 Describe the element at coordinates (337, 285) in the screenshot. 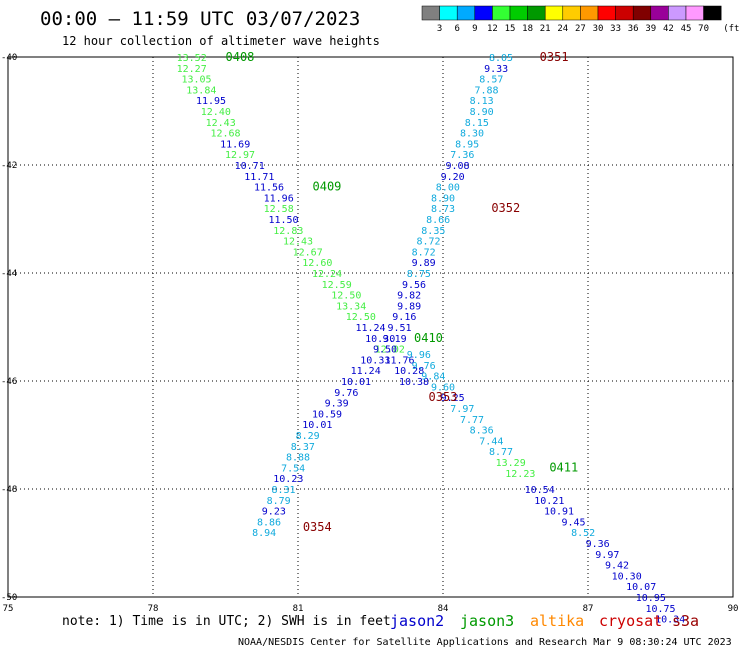

I see `wave-height-point: 12.59` at that location.